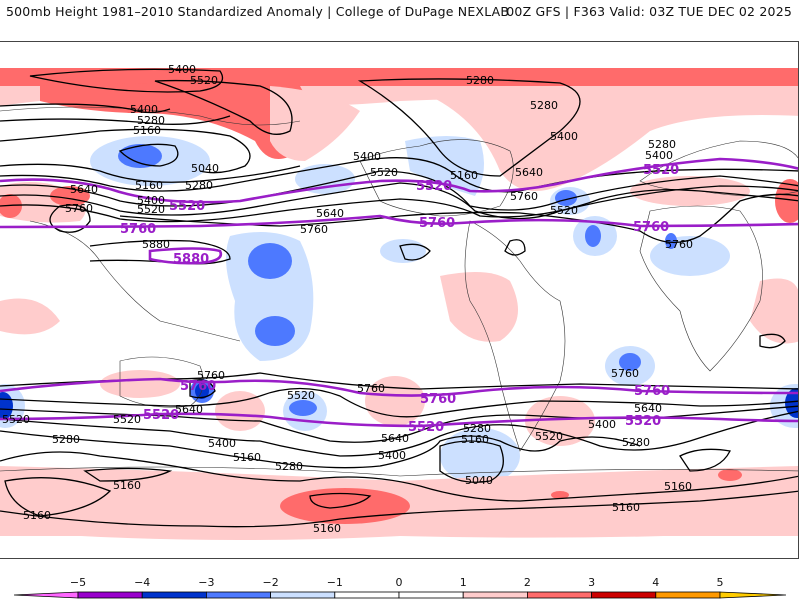 Image resolution: width=800 pixels, height=600 pixels. Describe the element at coordinates (270, 261) in the screenshot. I see `anom-cpac-cold-core1` at that location.